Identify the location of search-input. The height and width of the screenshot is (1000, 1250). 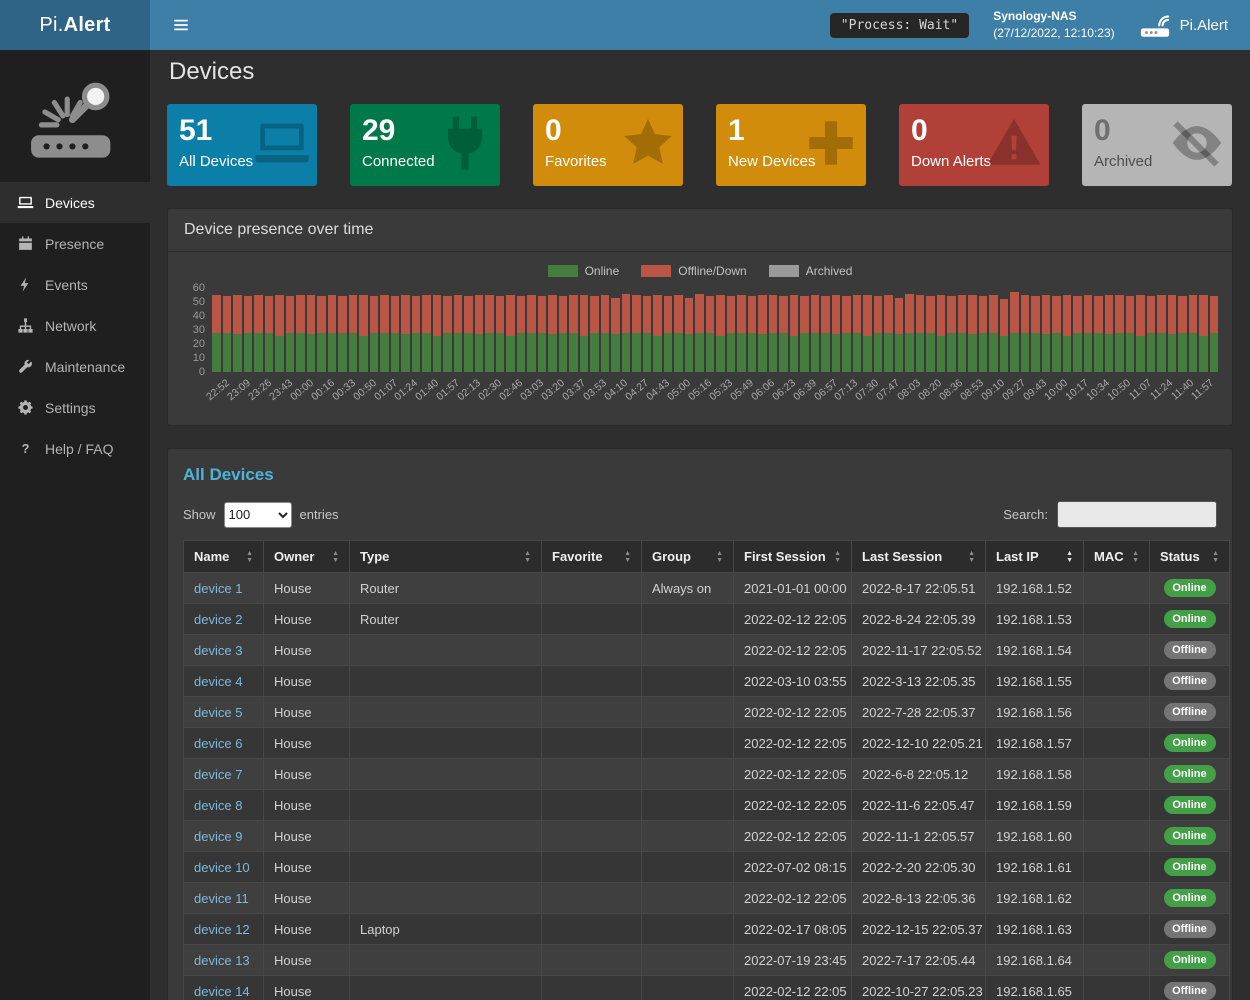
(1137, 514).